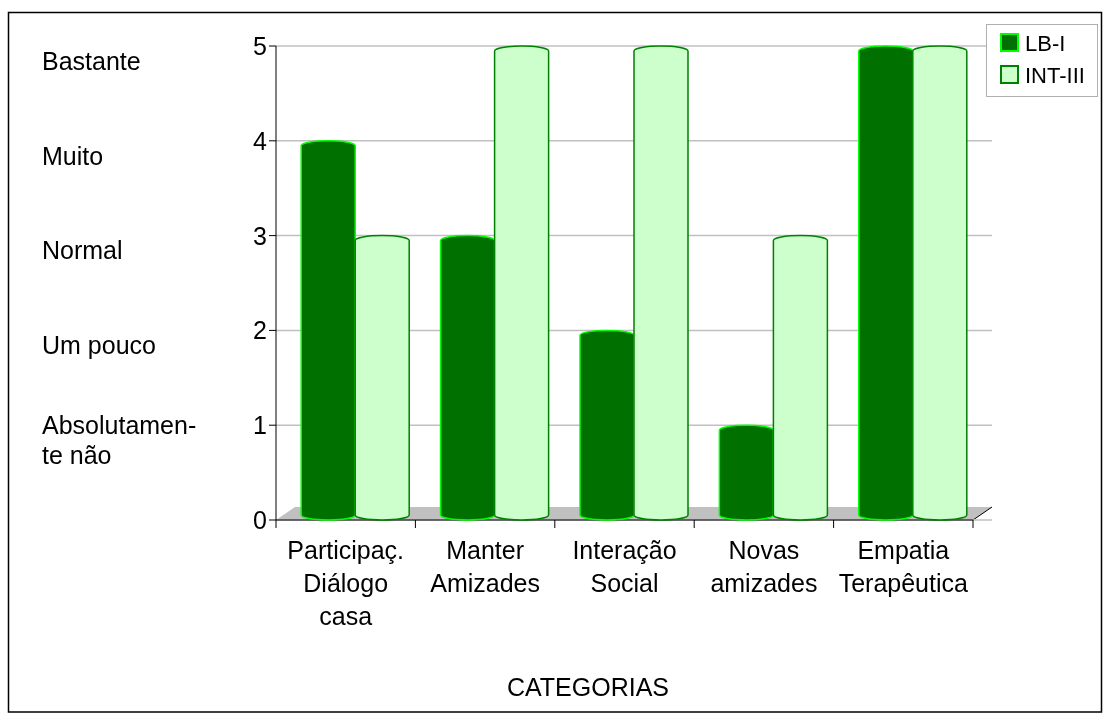  Describe the element at coordinates (260, 140) in the screenshot. I see `y-tick-label: 4` at that location.